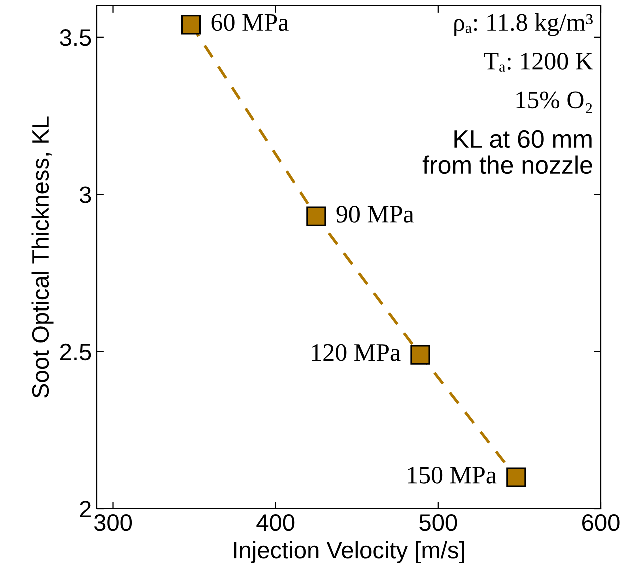 The width and height of the screenshot is (627, 581). What do you see at coordinates (43, 257) in the screenshot?
I see `y-axis-title: Soot Optical Thickness, KL` at bounding box center [43, 257].